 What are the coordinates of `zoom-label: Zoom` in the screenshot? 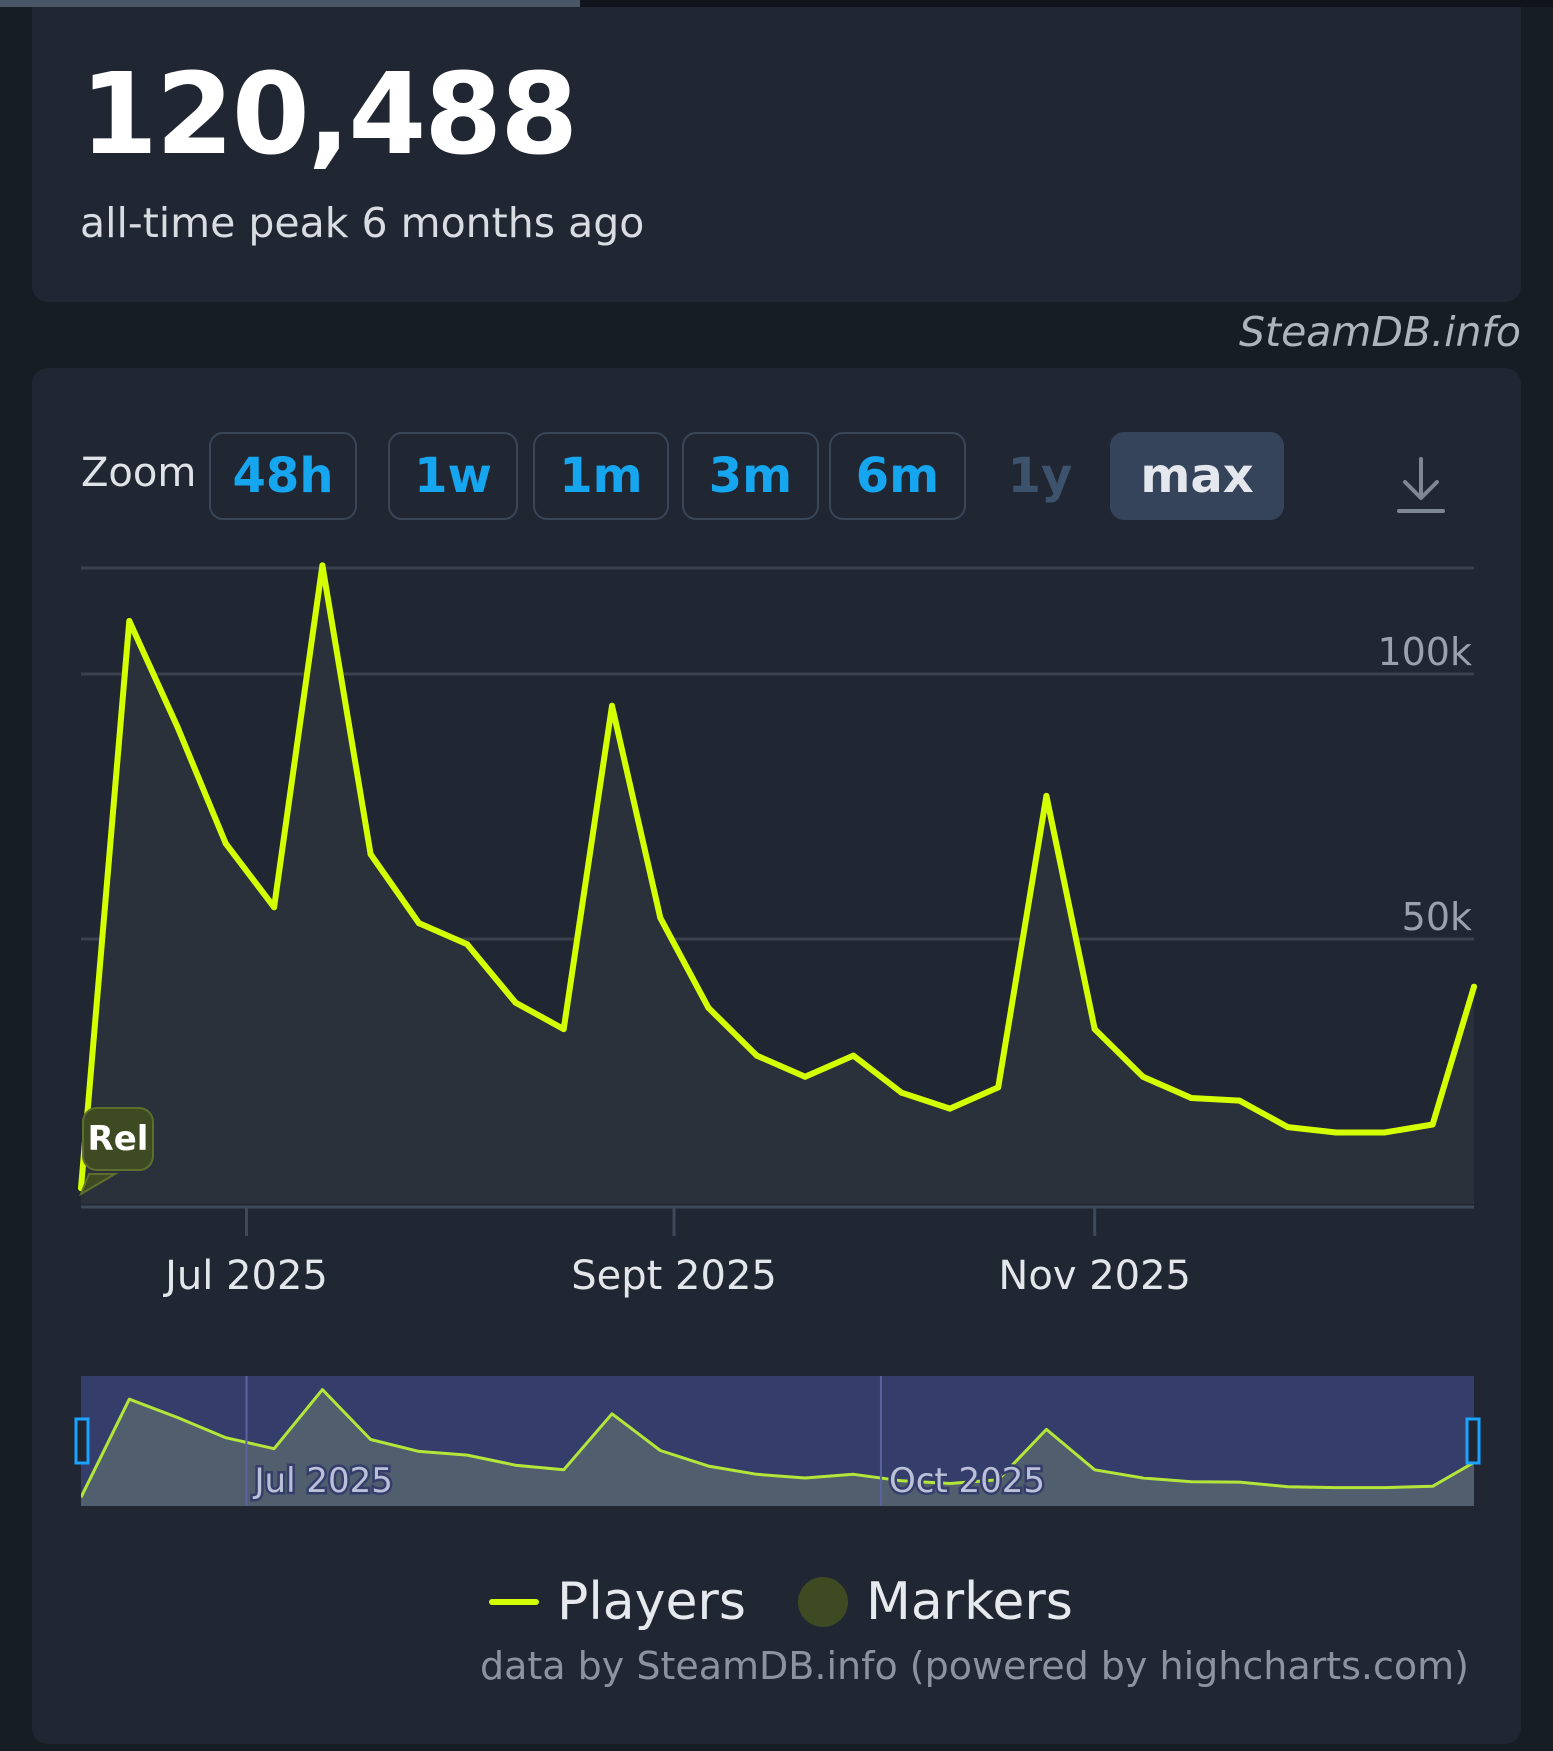 It's located at (139, 473).